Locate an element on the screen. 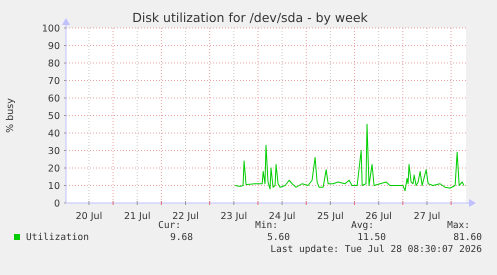  line-series is located at coordinates (349, 158).